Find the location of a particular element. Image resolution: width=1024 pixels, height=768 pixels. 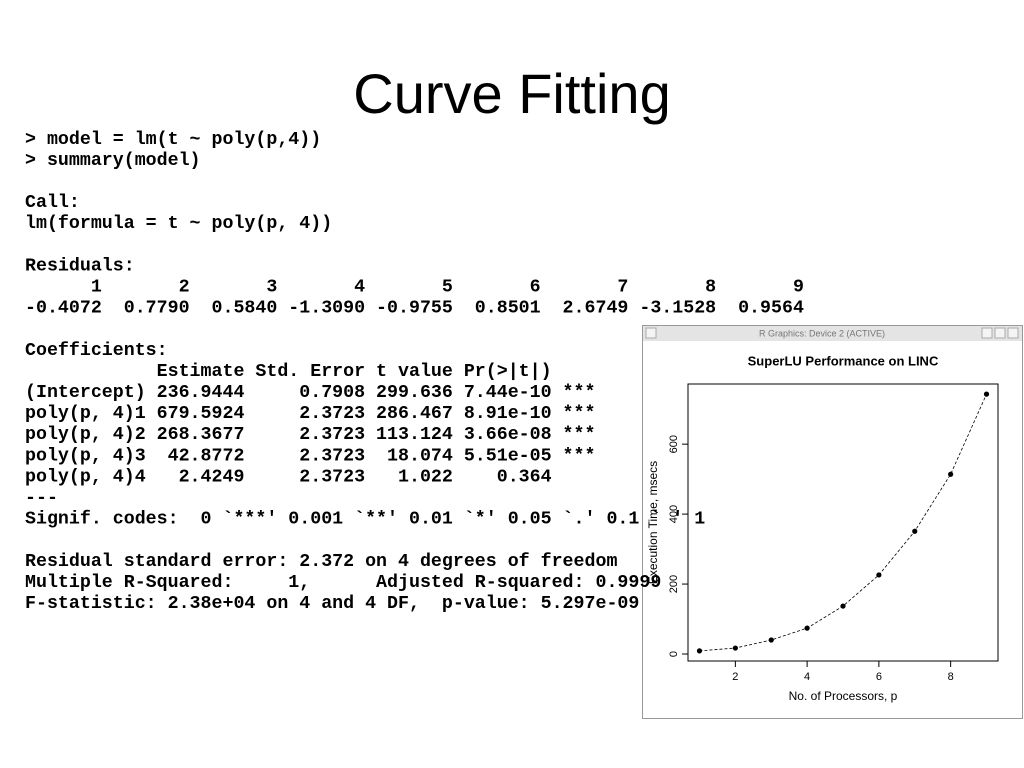

console-line: > summary(model) is located at coordinates (113, 161).